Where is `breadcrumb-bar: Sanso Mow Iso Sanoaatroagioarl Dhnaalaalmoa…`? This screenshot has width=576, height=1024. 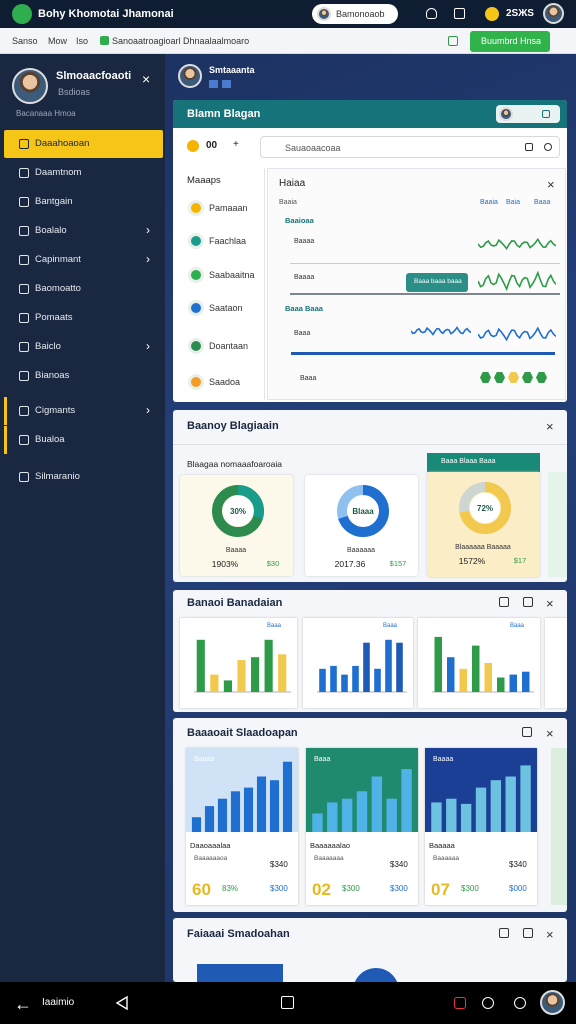
breadcrumb-bar: Sanso Mow Iso Sanoaatroagioarl Dhnaalaalmoa… is located at coordinates (288, 41).